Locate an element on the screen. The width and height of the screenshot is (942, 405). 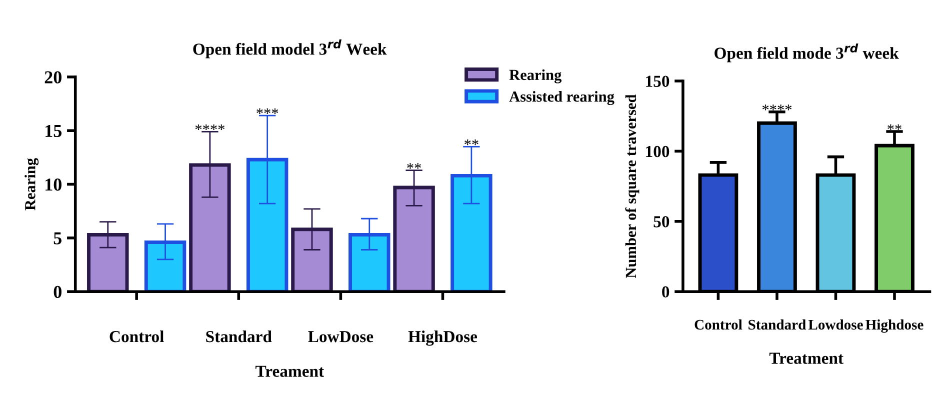
data-label: *** is located at coordinates (267, 111).